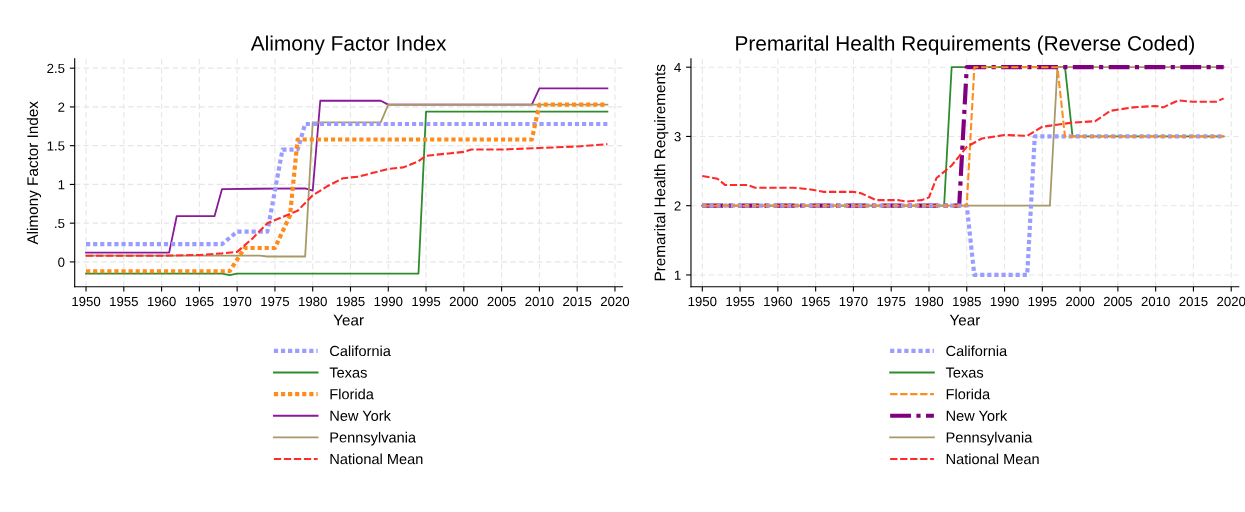 The height and width of the screenshot is (512, 1245). What do you see at coordinates (56, 68) in the screenshot?
I see `y-tick-label: 2.5` at bounding box center [56, 68].